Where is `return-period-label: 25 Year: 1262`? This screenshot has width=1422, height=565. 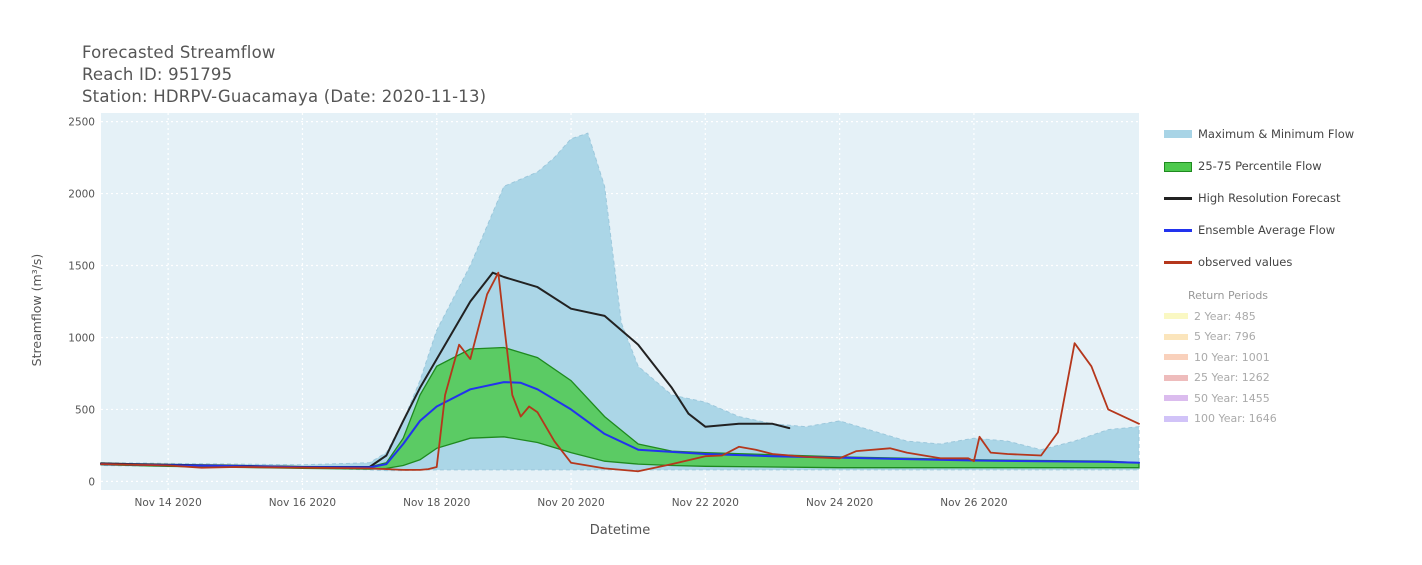 return-period-label: 25 Year: 1262 is located at coordinates (1232, 378).